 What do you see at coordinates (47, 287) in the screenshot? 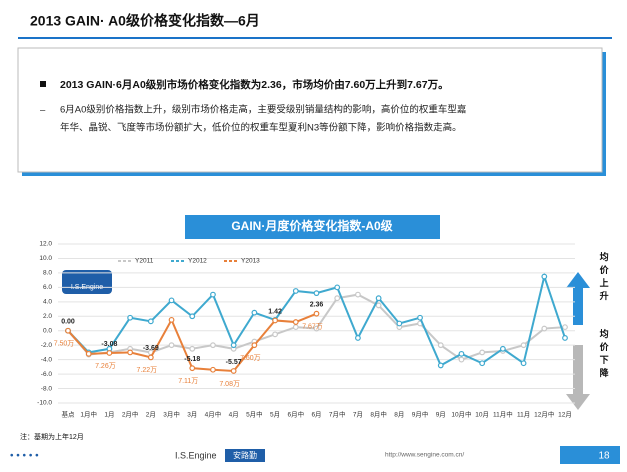
I see `y-tick-label: 6.0` at bounding box center [47, 287].